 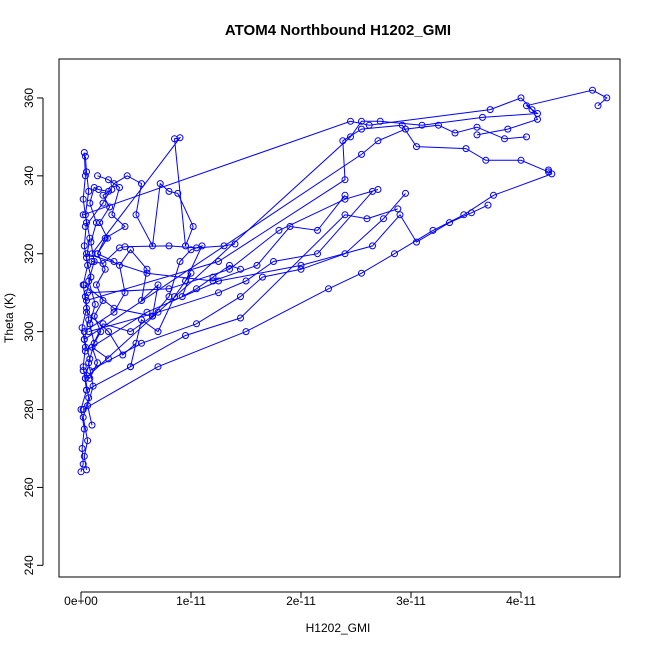 What do you see at coordinates (29, 565) in the screenshot?
I see `y-tick-label: 240` at bounding box center [29, 565].